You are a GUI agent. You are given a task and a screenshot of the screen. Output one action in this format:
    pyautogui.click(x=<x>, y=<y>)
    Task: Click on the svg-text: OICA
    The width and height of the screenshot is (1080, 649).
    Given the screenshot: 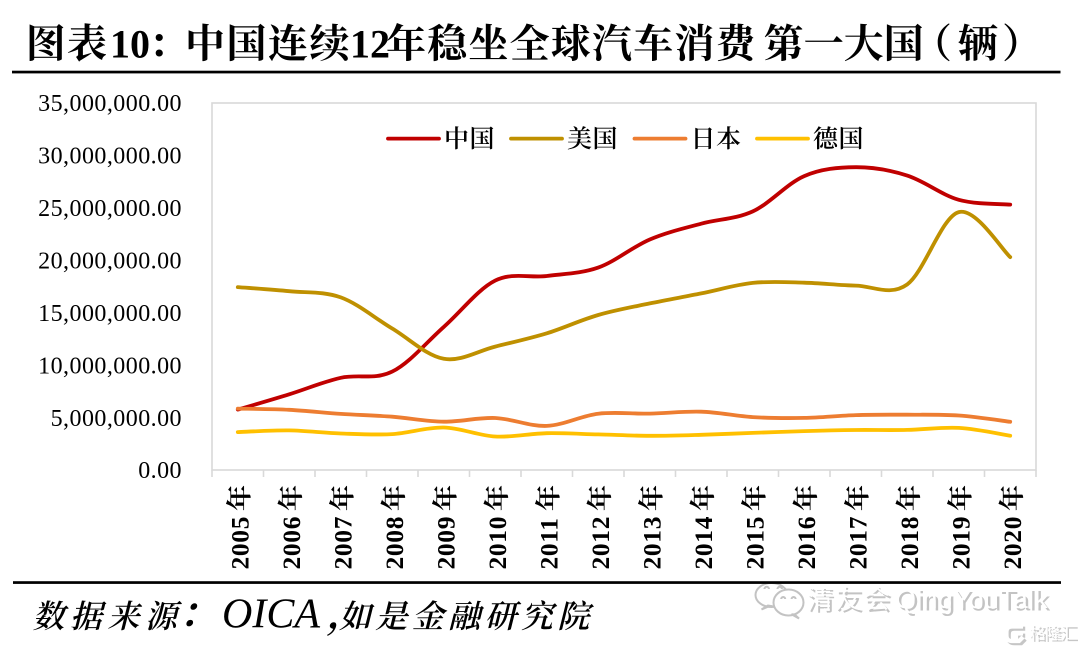 What is the action you would take?
    pyautogui.click(x=271, y=615)
    